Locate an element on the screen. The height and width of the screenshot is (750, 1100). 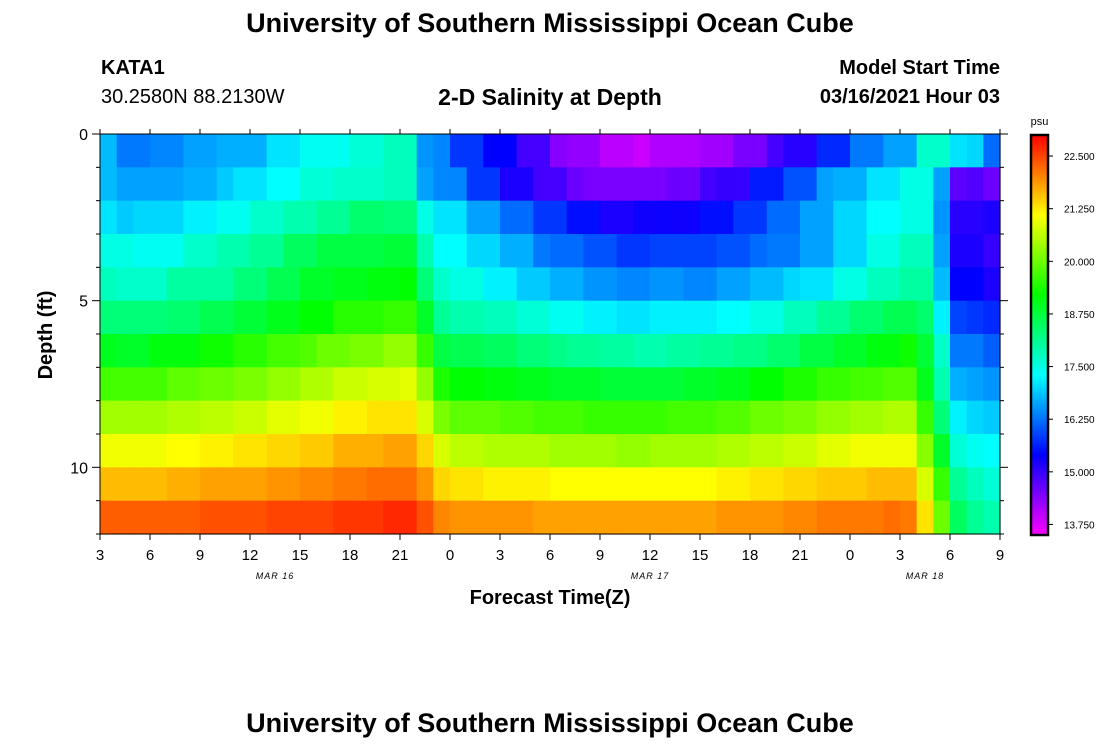
model-start-label: Model Start Time is located at coordinates (919, 68).